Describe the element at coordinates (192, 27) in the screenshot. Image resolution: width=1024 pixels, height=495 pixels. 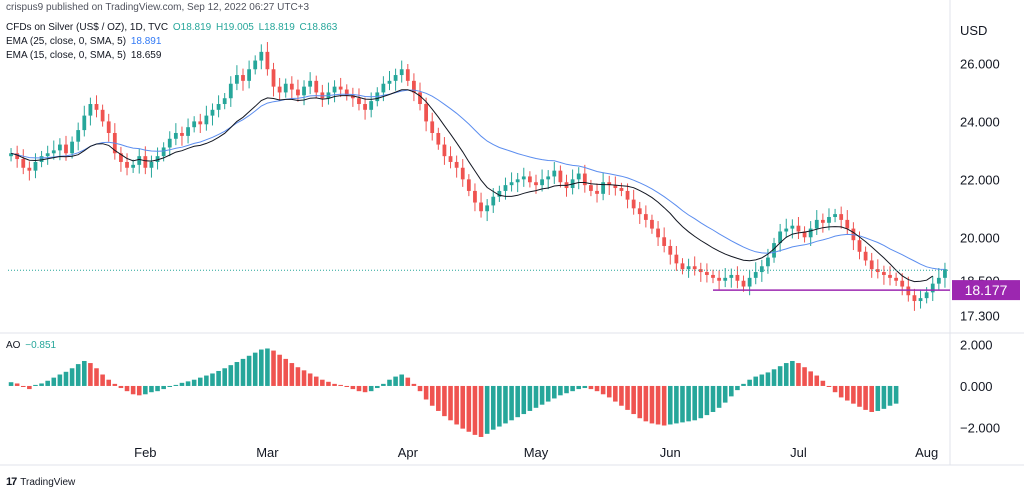
I see `open-value: O18.819` at that location.